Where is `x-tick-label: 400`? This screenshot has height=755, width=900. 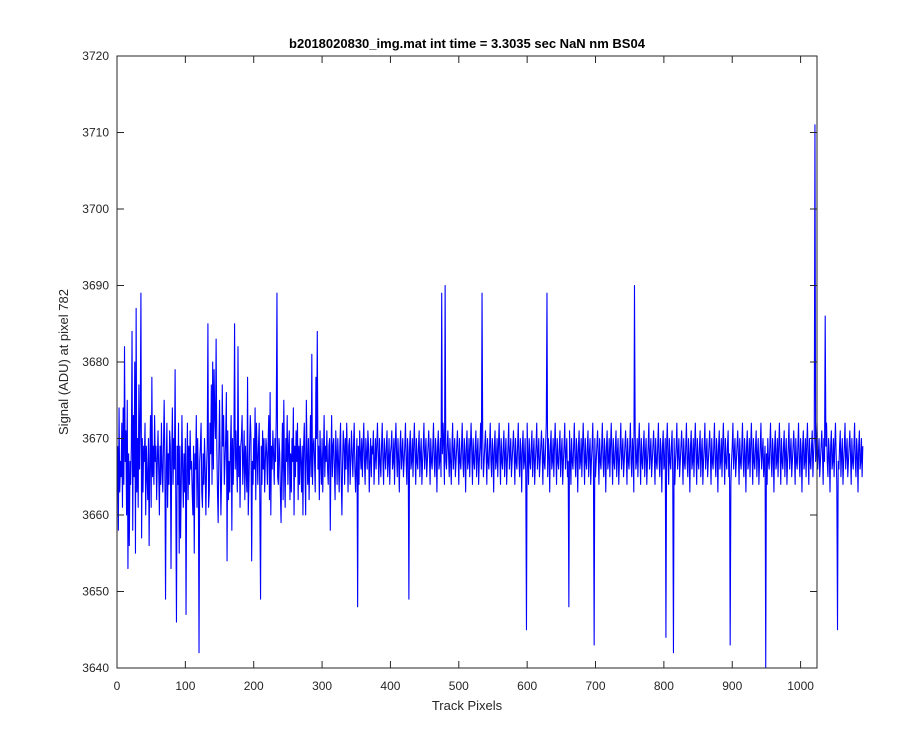 x-tick-label: 400 is located at coordinates (390, 686).